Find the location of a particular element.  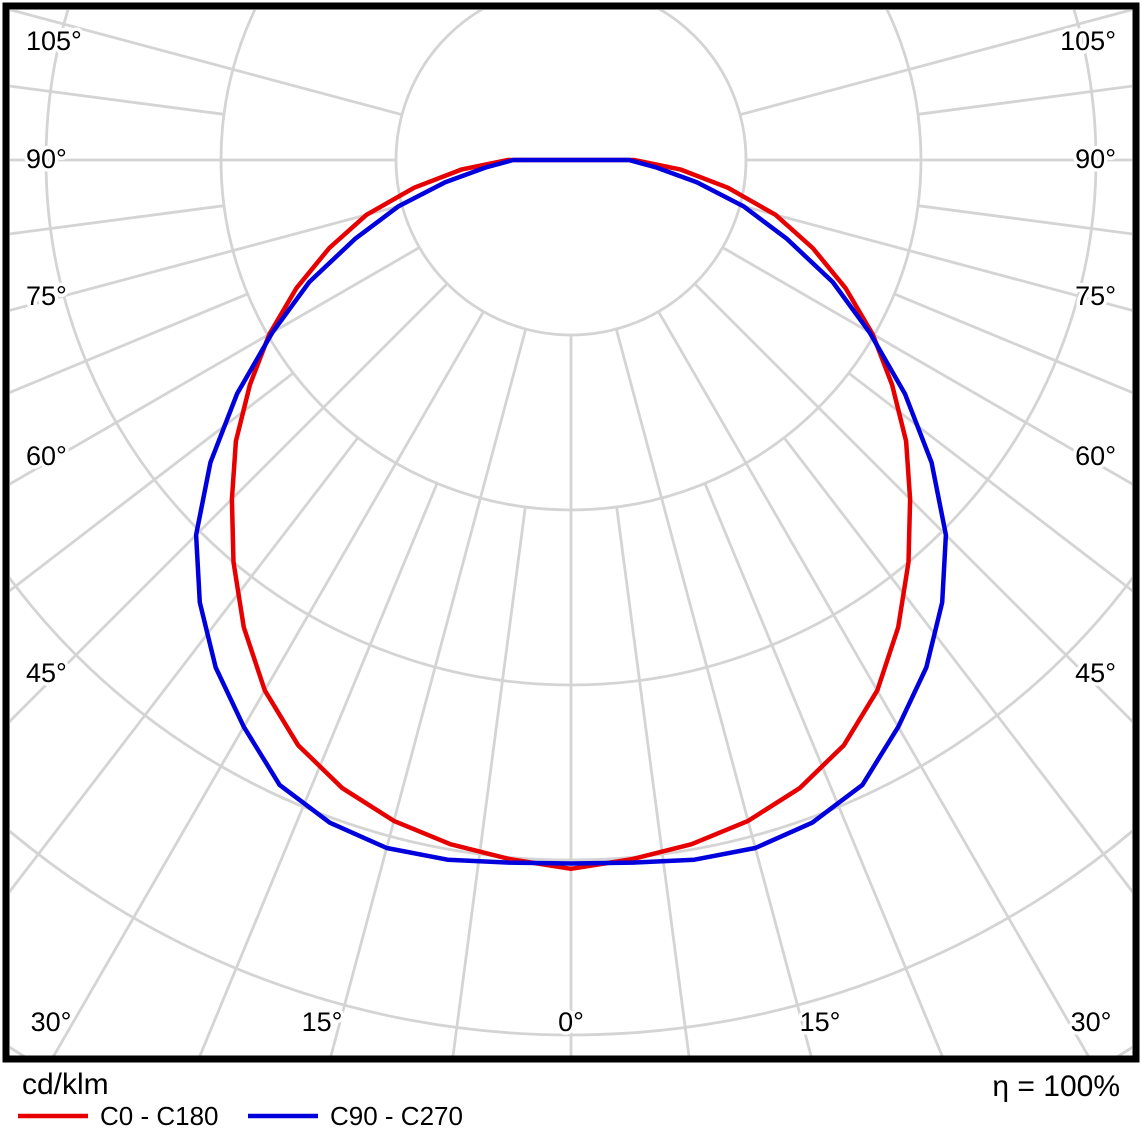

efficiency-label: η = 100% is located at coordinates (1056, 1086).